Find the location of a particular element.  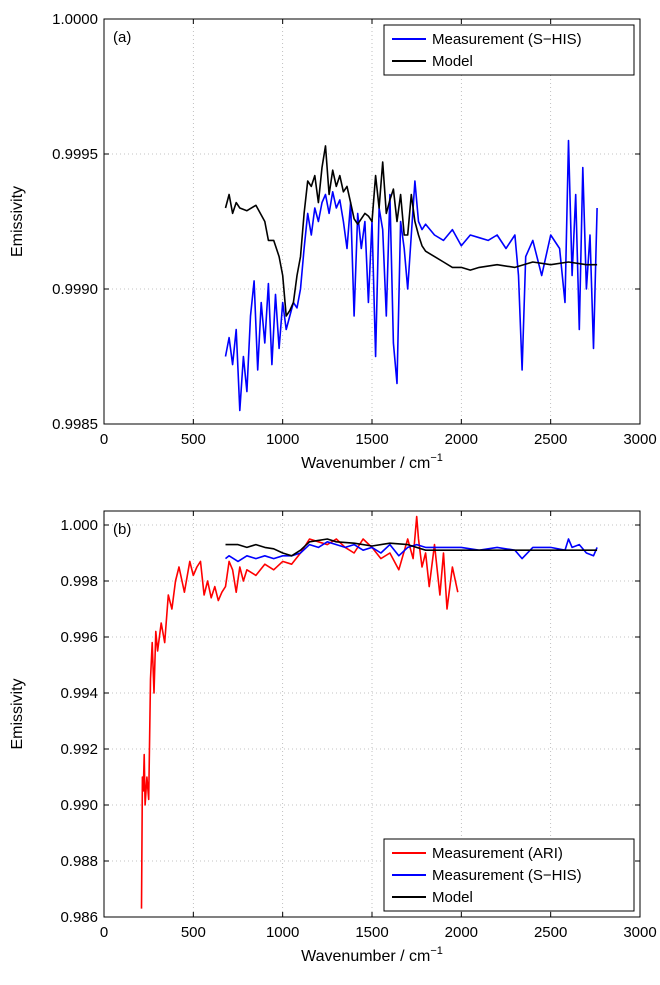

legend: Measurement (S−HIS) Model is located at coordinates (509, 50).